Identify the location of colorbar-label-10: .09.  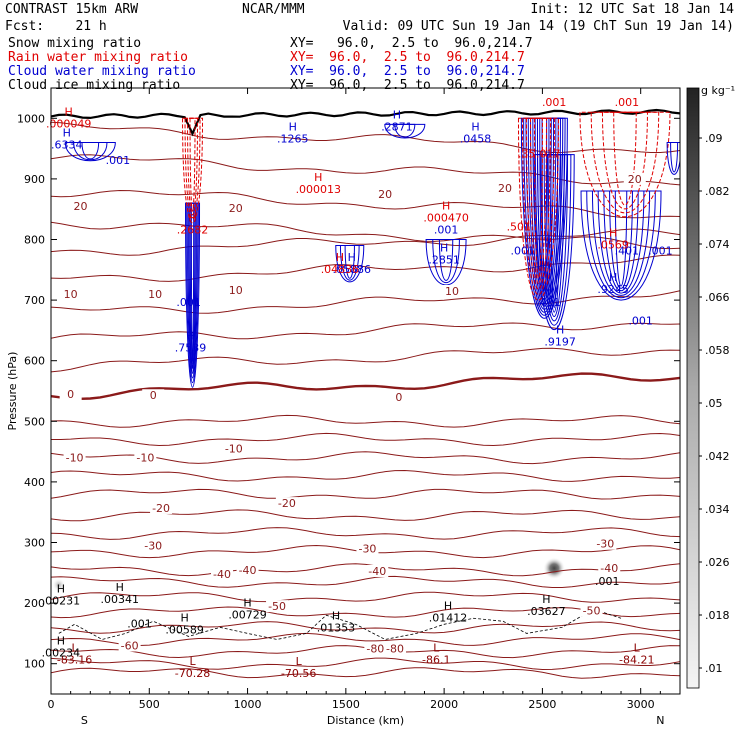
(714, 138).